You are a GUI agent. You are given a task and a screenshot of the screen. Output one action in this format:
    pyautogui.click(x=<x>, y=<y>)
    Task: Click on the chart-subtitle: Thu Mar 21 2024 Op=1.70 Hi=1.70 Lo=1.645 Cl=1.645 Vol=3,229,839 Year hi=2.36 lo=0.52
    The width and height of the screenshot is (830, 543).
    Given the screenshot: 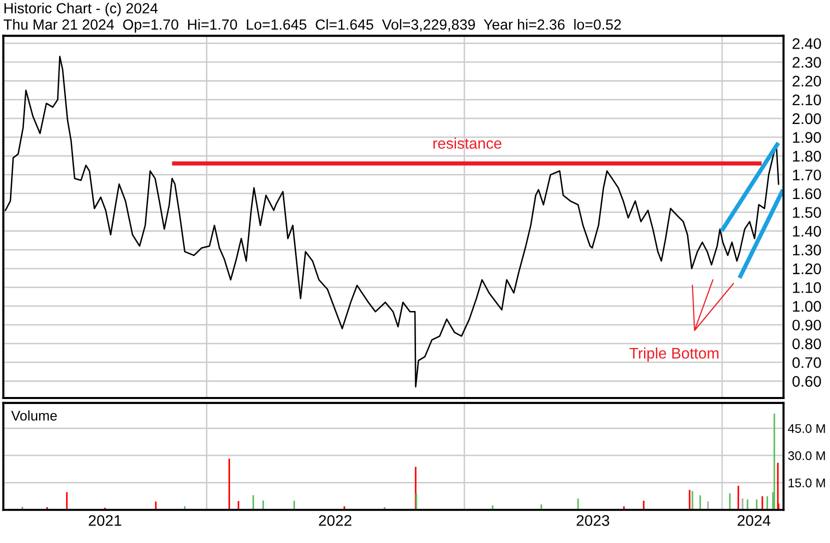 What is the action you would take?
    pyautogui.click(x=312, y=26)
    